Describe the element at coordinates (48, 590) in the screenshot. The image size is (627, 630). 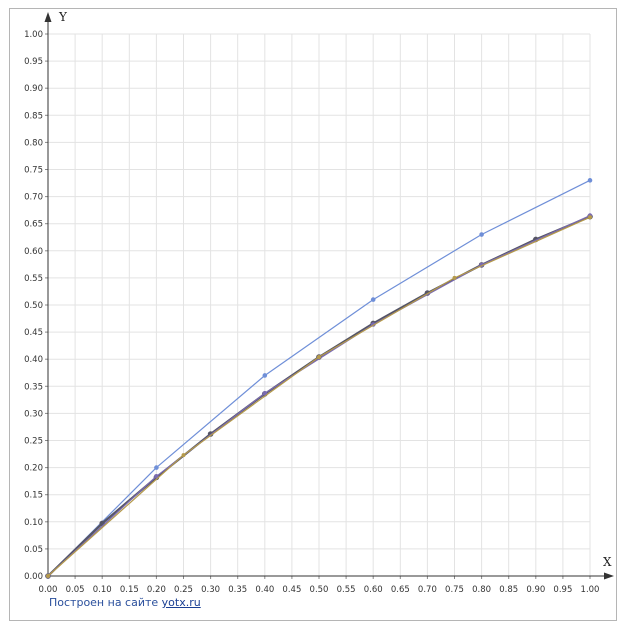
I see `x-tick-label: 0.00` at that location.